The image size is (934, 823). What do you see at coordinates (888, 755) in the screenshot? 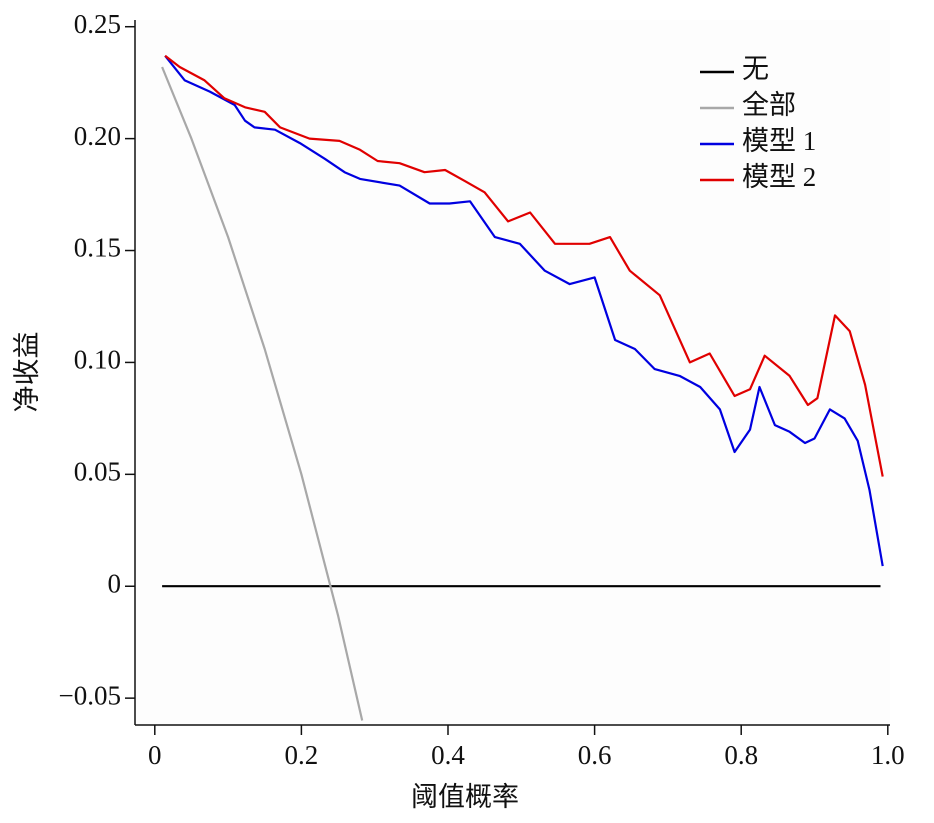
I see `x-tick-label: 1.0` at bounding box center [888, 755].